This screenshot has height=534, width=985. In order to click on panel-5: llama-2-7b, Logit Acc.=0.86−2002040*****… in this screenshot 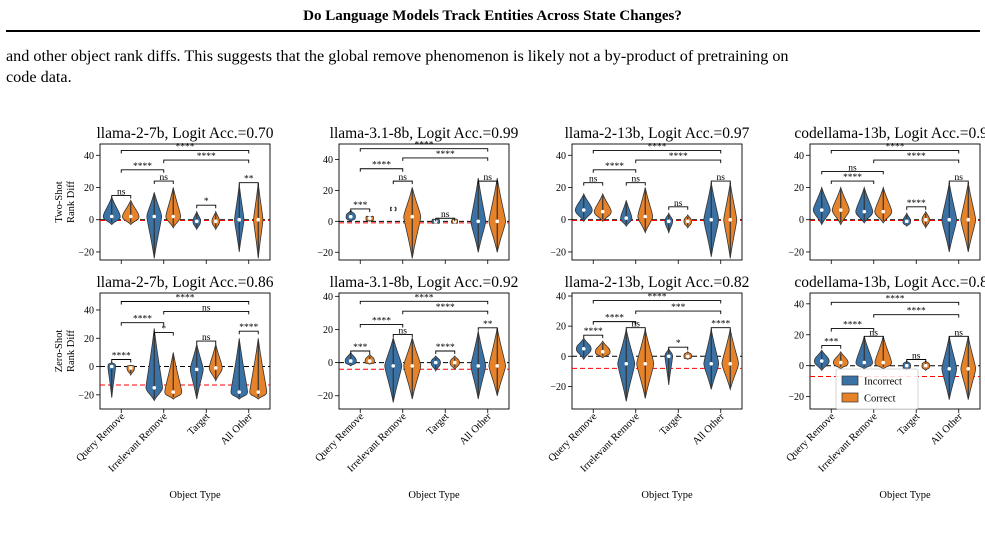, I will do `click(164, 387)`.